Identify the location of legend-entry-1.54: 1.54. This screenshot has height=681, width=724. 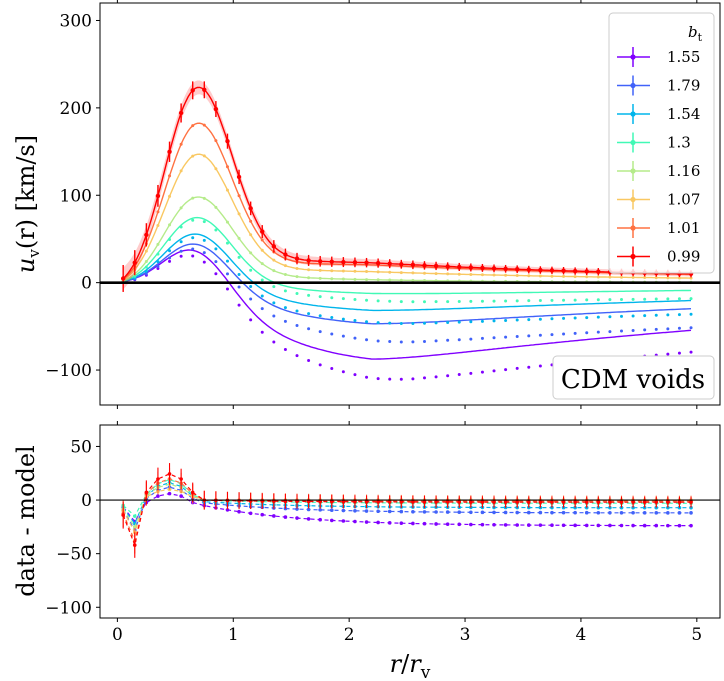
(658, 114).